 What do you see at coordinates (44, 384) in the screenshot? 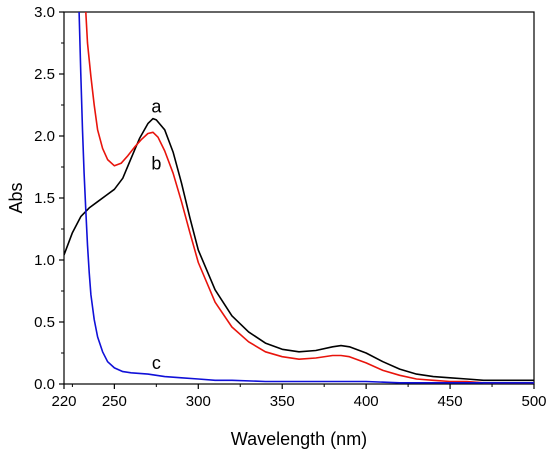
I see `y-tick-label: 0.0` at bounding box center [44, 384].